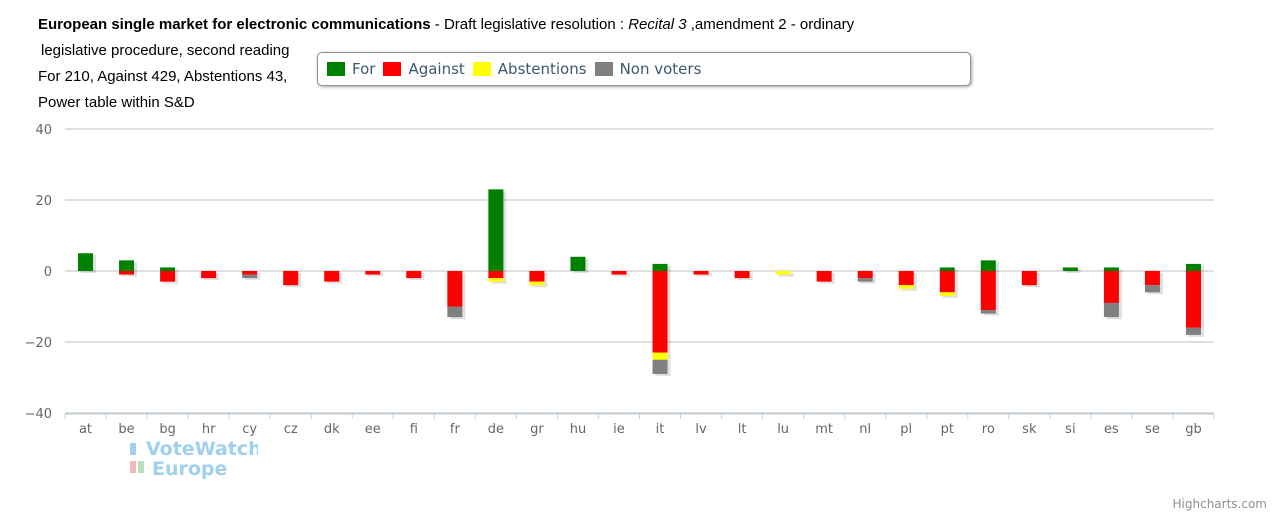 This screenshot has width=1280, height=517. What do you see at coordinates (481, 69) in the screenshot?
I see `legend-swatch-abstentions` at bounding box center [481, 69].